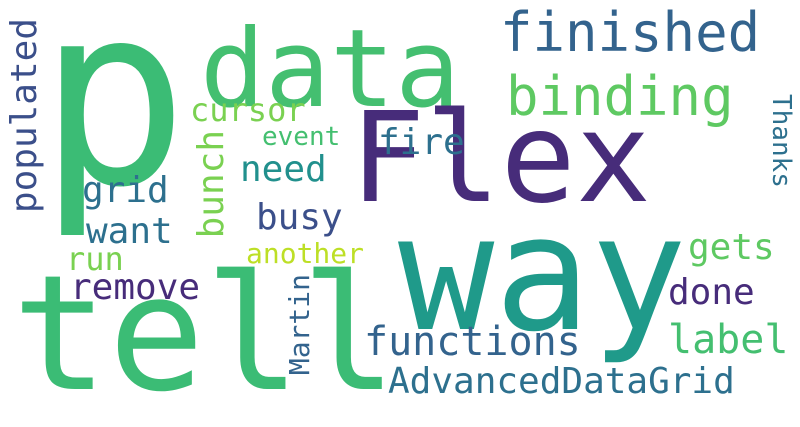 The width and height of the screenshot is (800, 427). What do you see at coordinates (501, 158) in the screenshot?
I see `word-flex: Flex` at bounding box center [501, 158].